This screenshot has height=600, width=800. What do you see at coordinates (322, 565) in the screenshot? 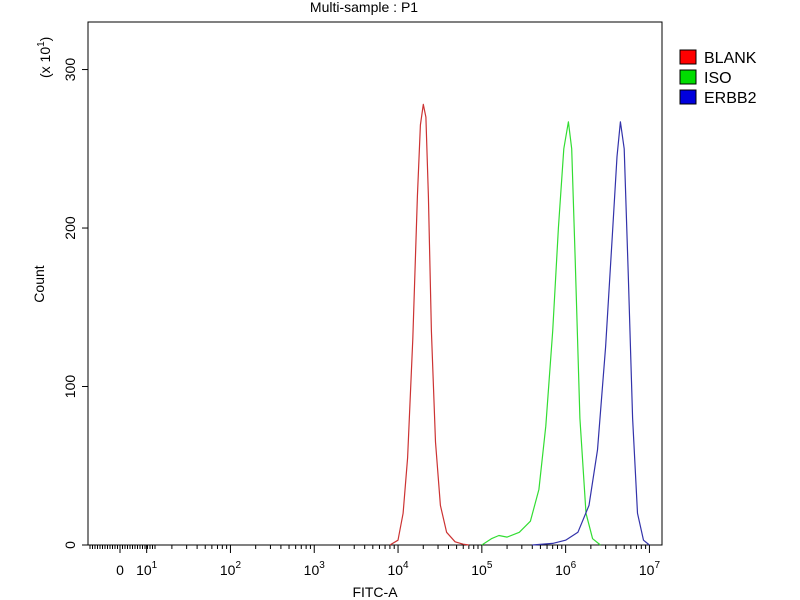
I see `x-tick-exp: 3` at bounding box center [322, 565].